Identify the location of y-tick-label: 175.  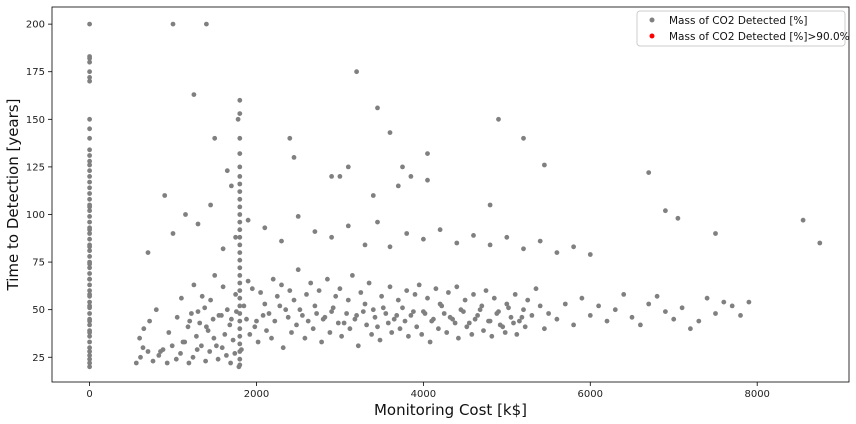
(35, 72).